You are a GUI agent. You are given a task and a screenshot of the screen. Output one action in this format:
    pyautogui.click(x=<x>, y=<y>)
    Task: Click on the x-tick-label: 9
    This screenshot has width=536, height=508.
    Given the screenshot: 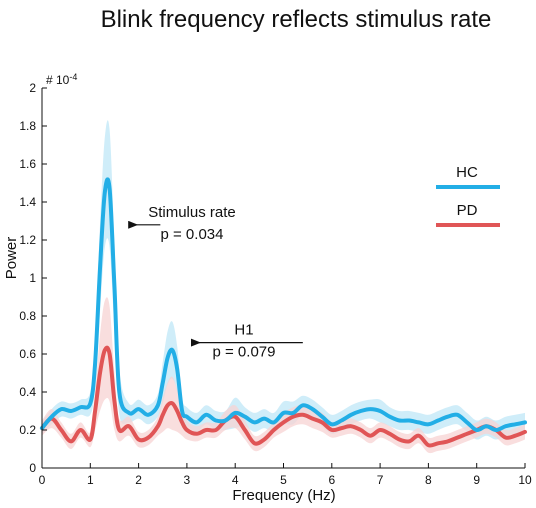 What is the action you would take?
    pyautogui.click(x=476, y=480)
    